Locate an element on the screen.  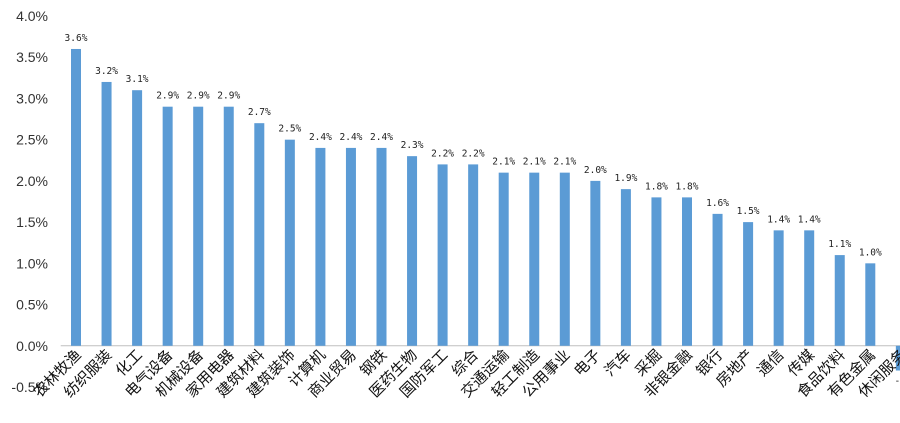
y-tick-label: 2.0% is located at coordinates (32, 181).